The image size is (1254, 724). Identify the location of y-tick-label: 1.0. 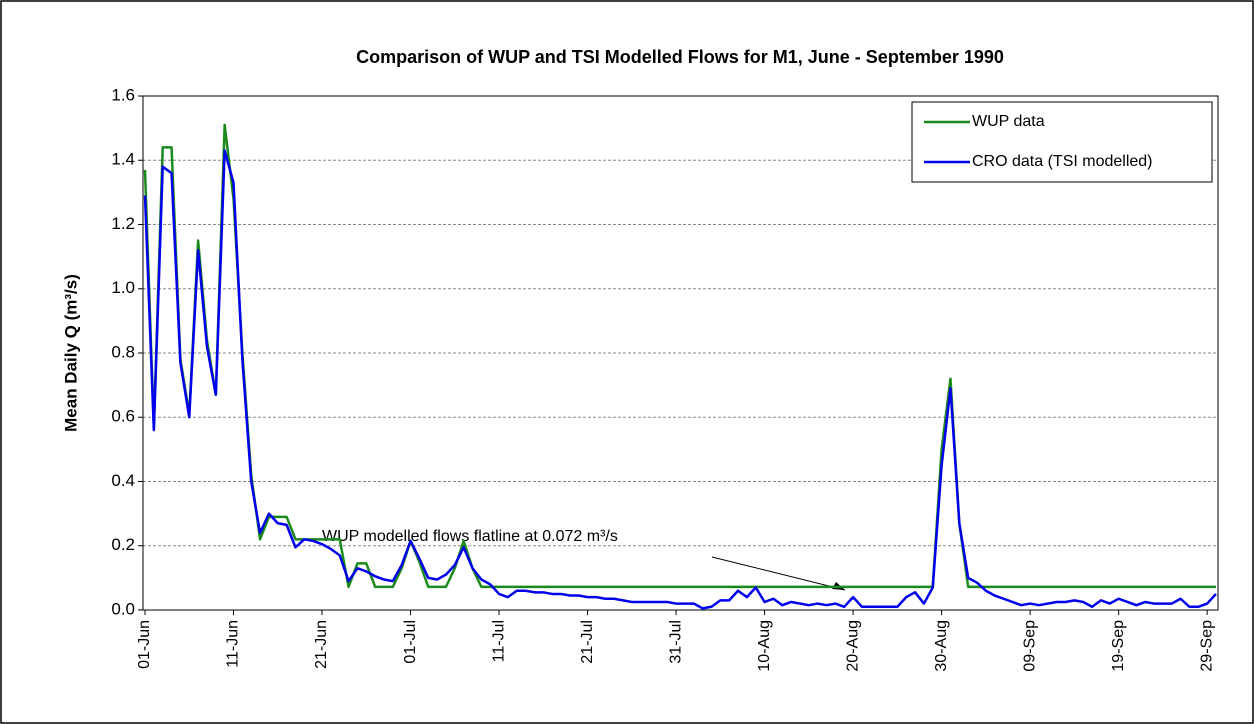
(123, 287).